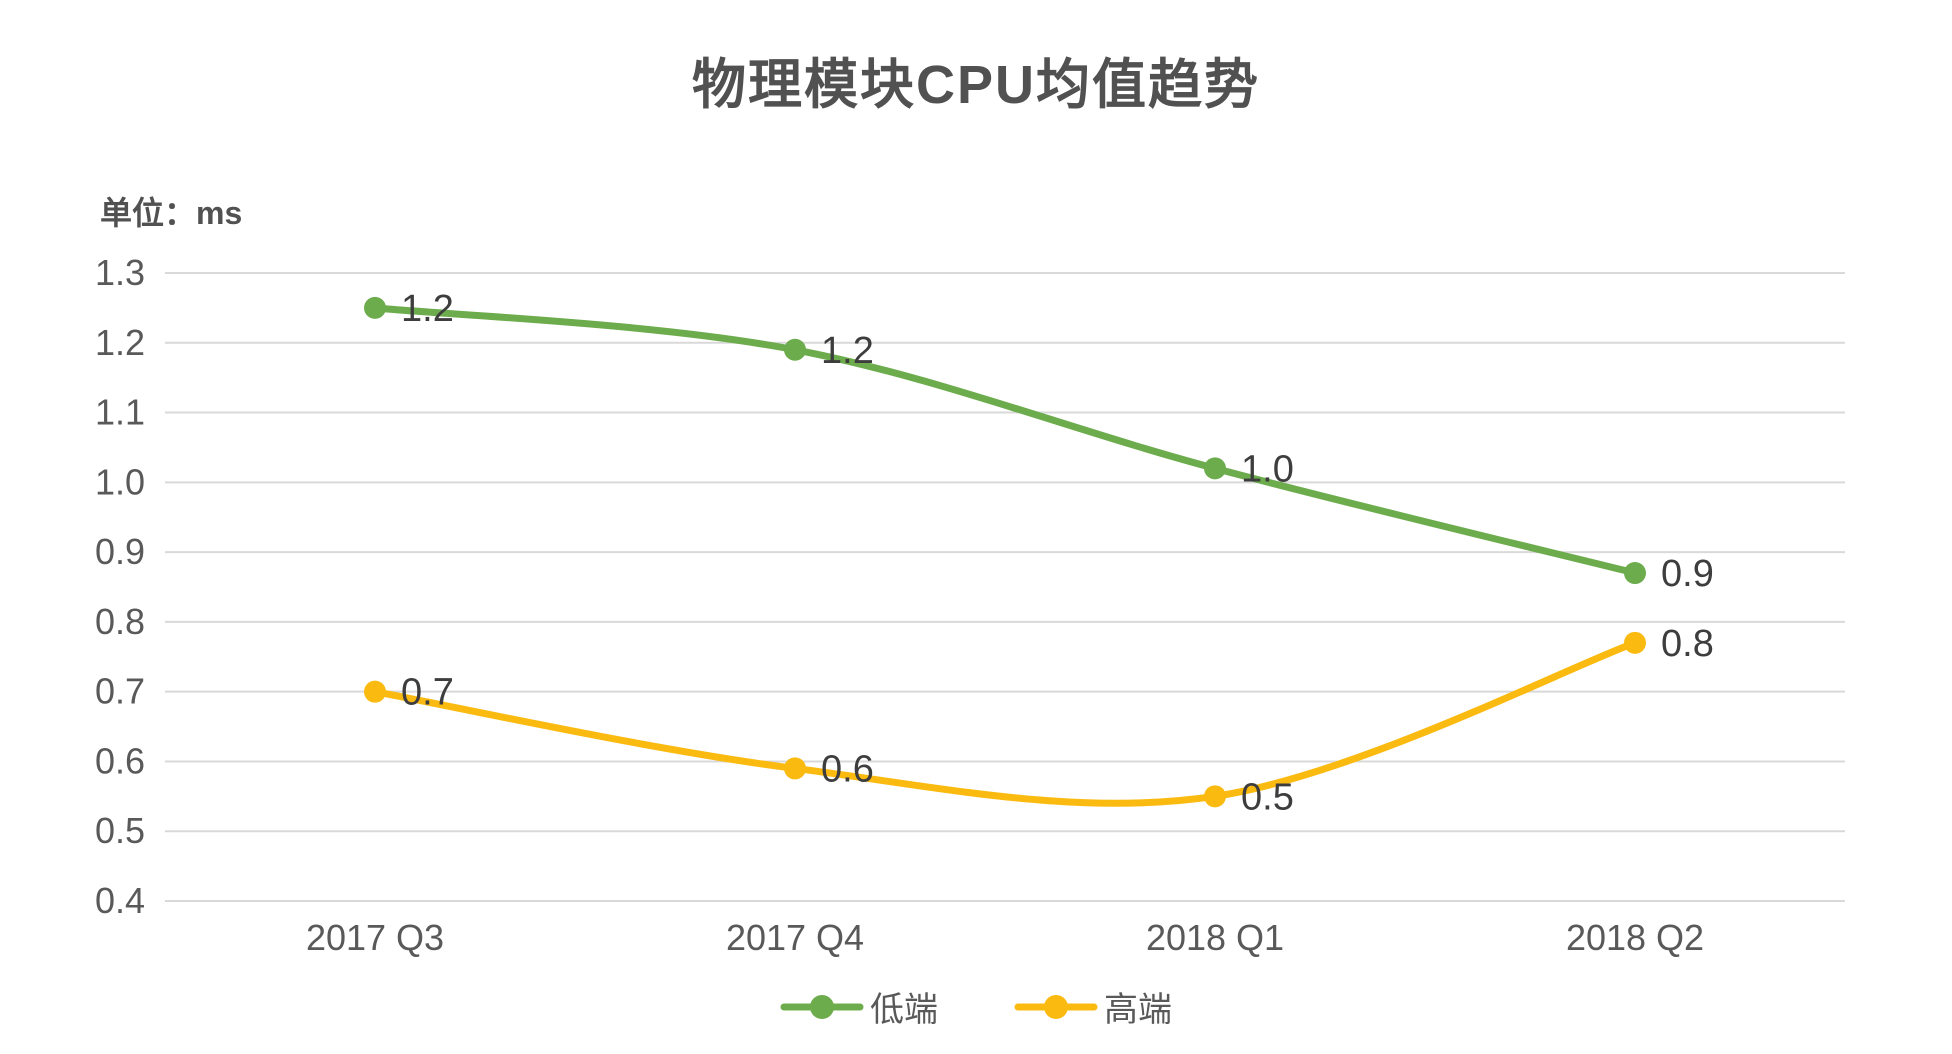 This screenshot has height=1054, width=1952. Describe the element at coordinates (1635, 937) in the screenshot. I see `x-tick-label: 2018 Q2` at that location.